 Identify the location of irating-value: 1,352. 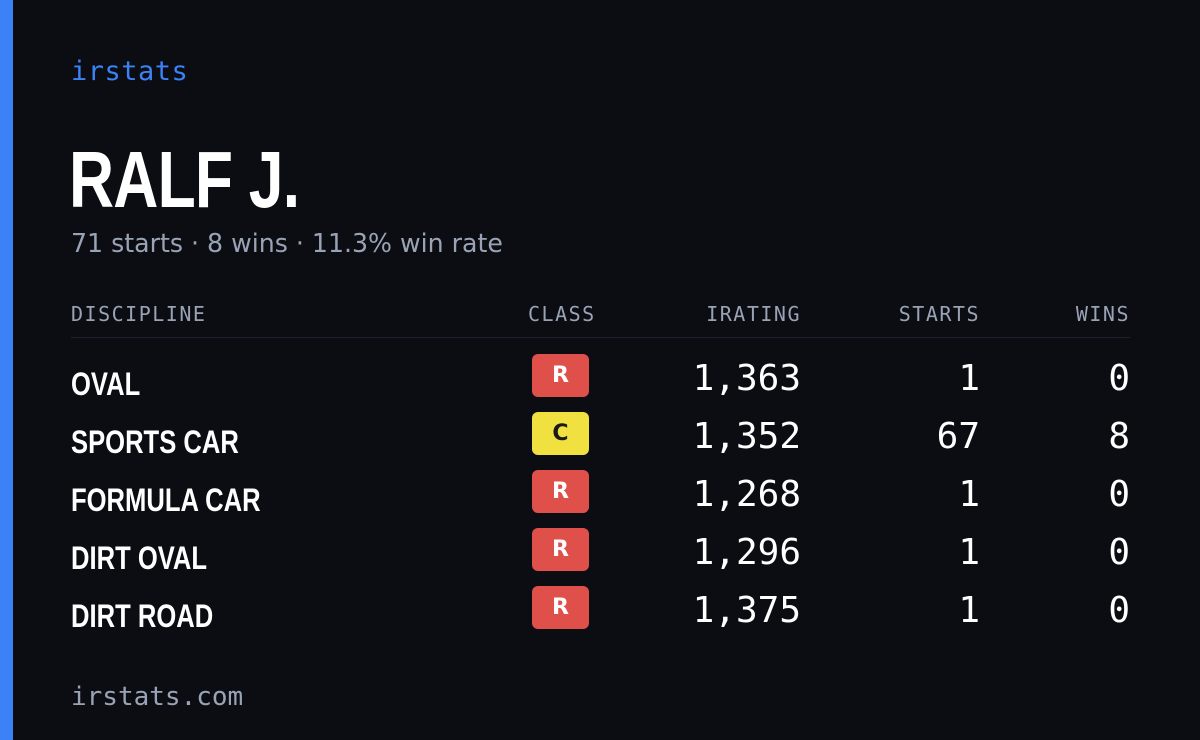
(746, 436).